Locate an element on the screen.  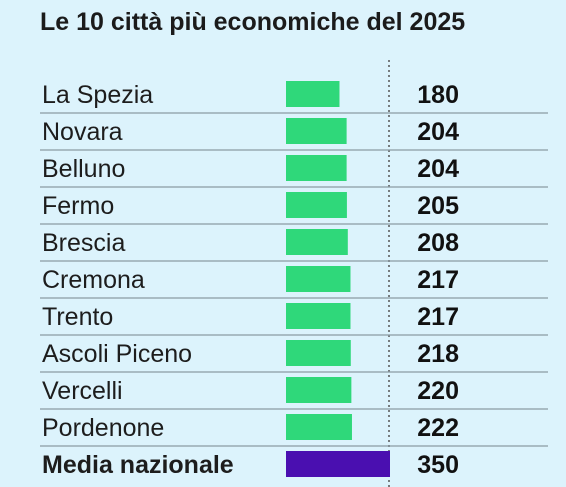
category-label: Vercelli is located at coordinates (82, 391).